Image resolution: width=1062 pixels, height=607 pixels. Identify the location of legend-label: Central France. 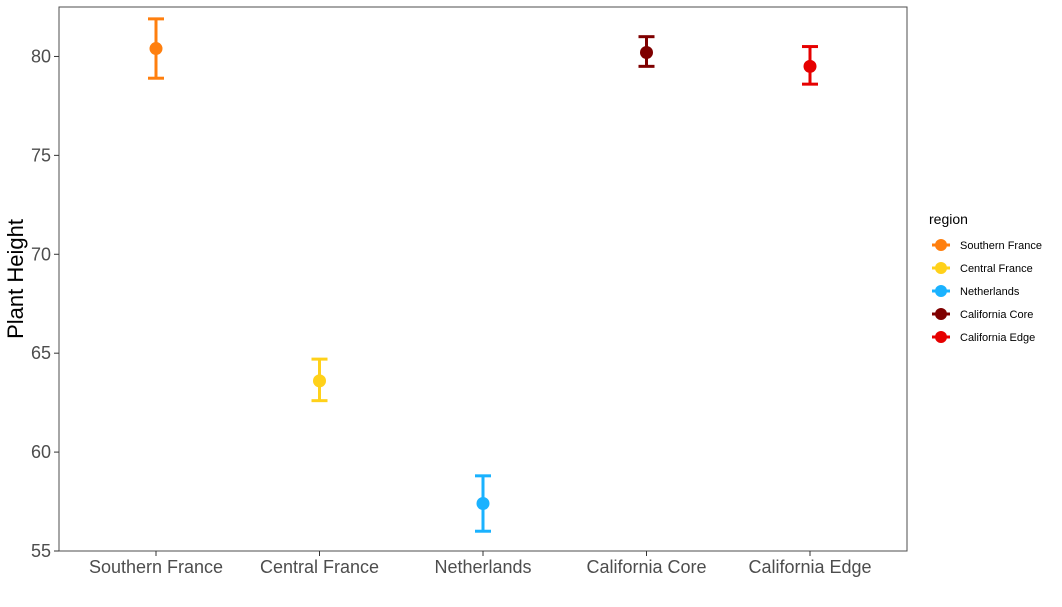
(996, 269).